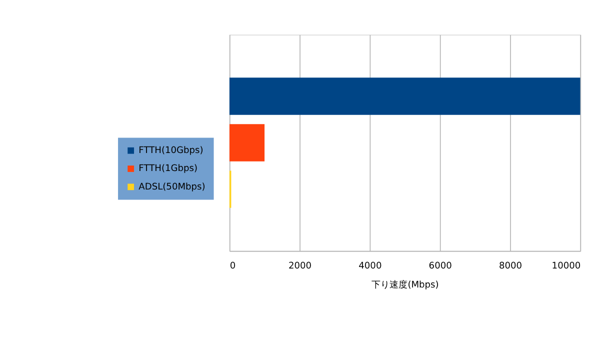  I want to click on x-axis-title: 下り速度(Mbps), so click(405, 285).